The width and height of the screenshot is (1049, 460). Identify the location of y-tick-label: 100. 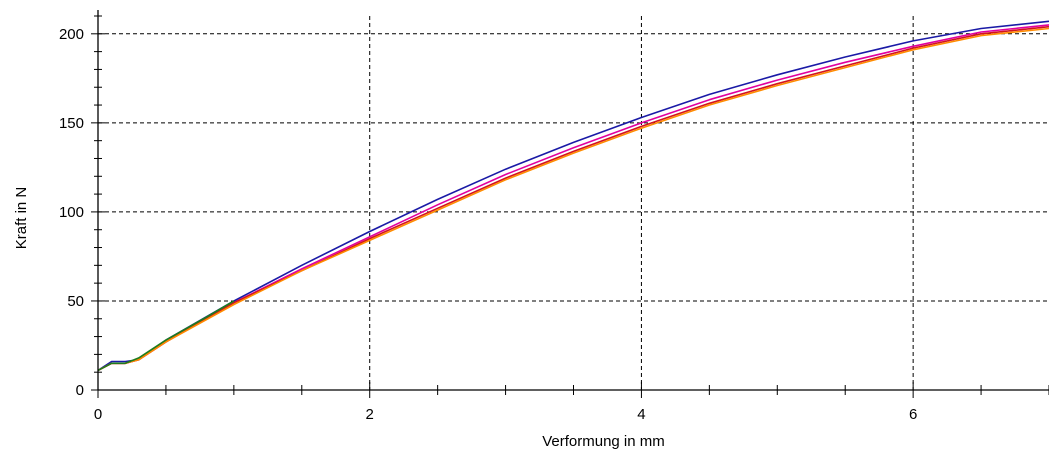
(71, 212).